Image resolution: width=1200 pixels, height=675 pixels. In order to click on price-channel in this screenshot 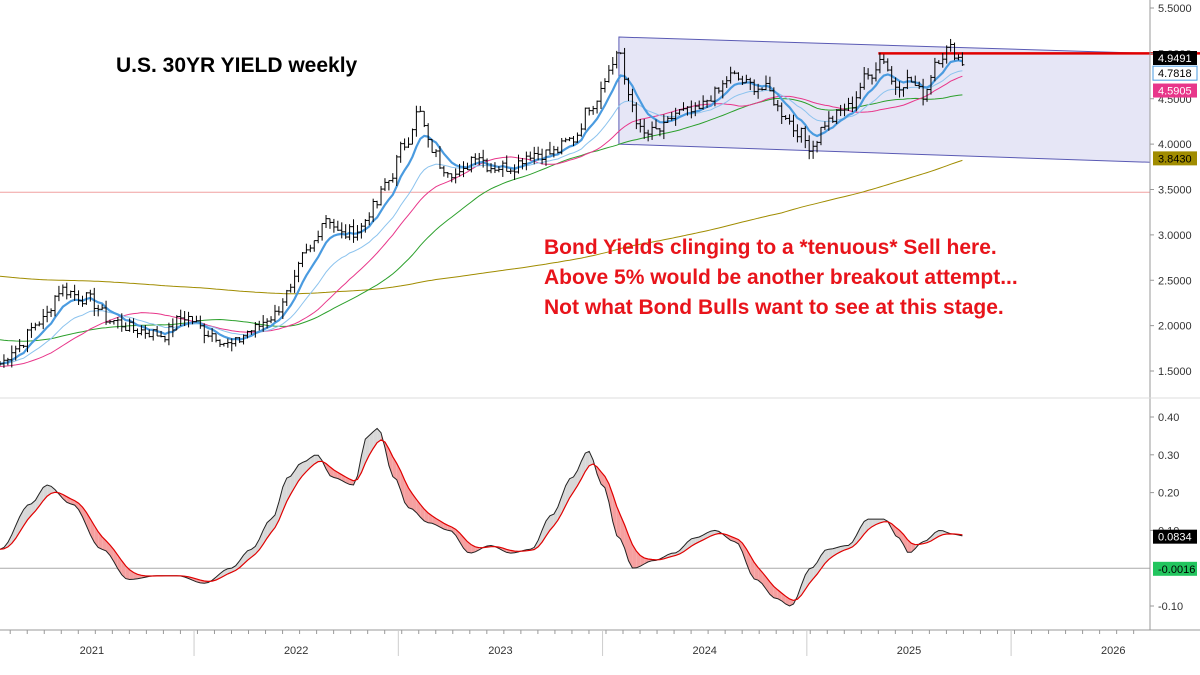, I will do `click(909, 99)`.